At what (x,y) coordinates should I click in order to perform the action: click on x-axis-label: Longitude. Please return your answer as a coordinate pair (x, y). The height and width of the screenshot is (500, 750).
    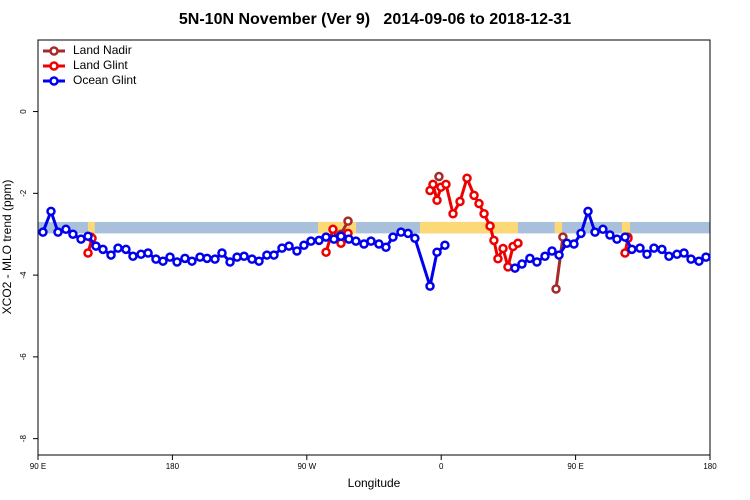
    Looking at the image, I should click on (374, 483).